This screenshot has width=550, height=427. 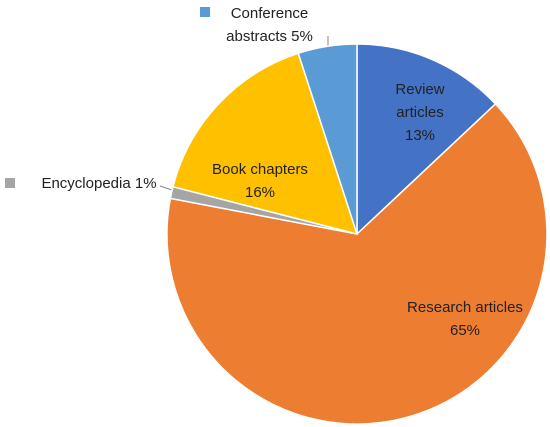 What do you see at coordinates (465, 319) in the screenshot?
I see `data-label: Research articles 65%` at bounding box center [465, 319].